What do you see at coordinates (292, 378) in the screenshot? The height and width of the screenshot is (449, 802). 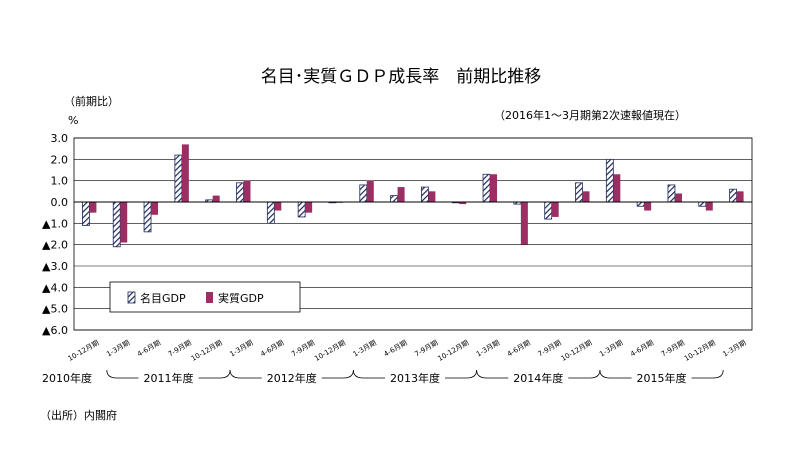 I see `fiscal-year-label: 2012年度` at bounding box center [292, 378].